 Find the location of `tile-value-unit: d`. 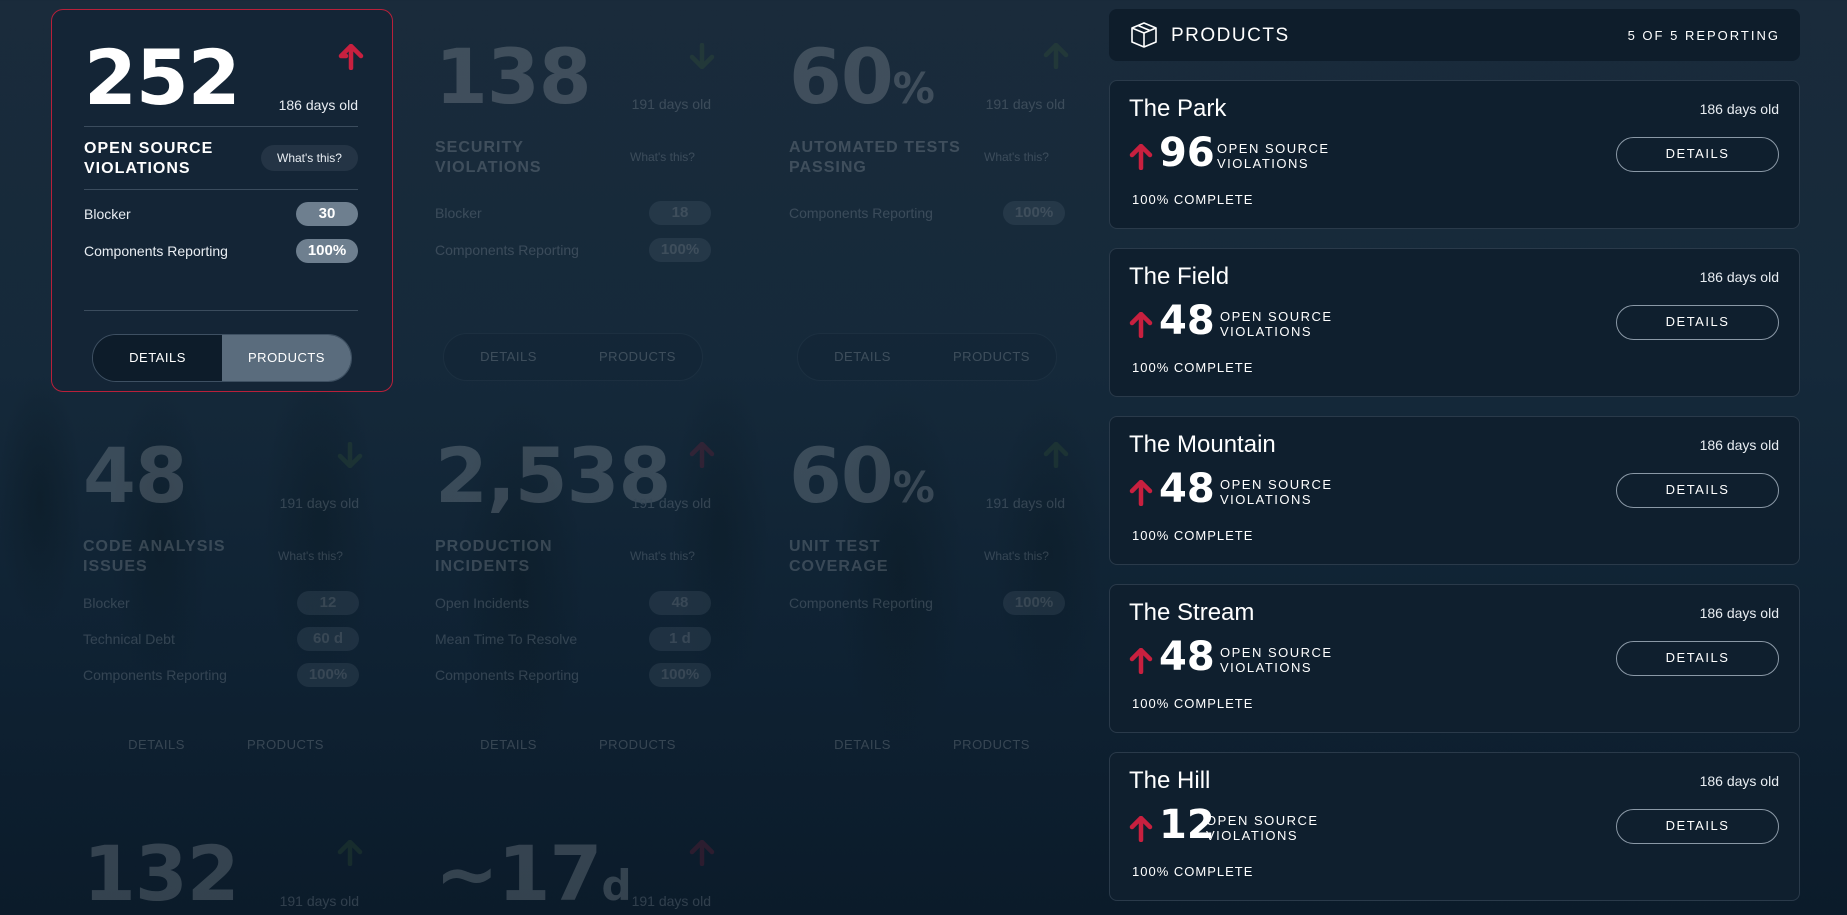

tile-value-unit: d is located at coordinates (616, 885).